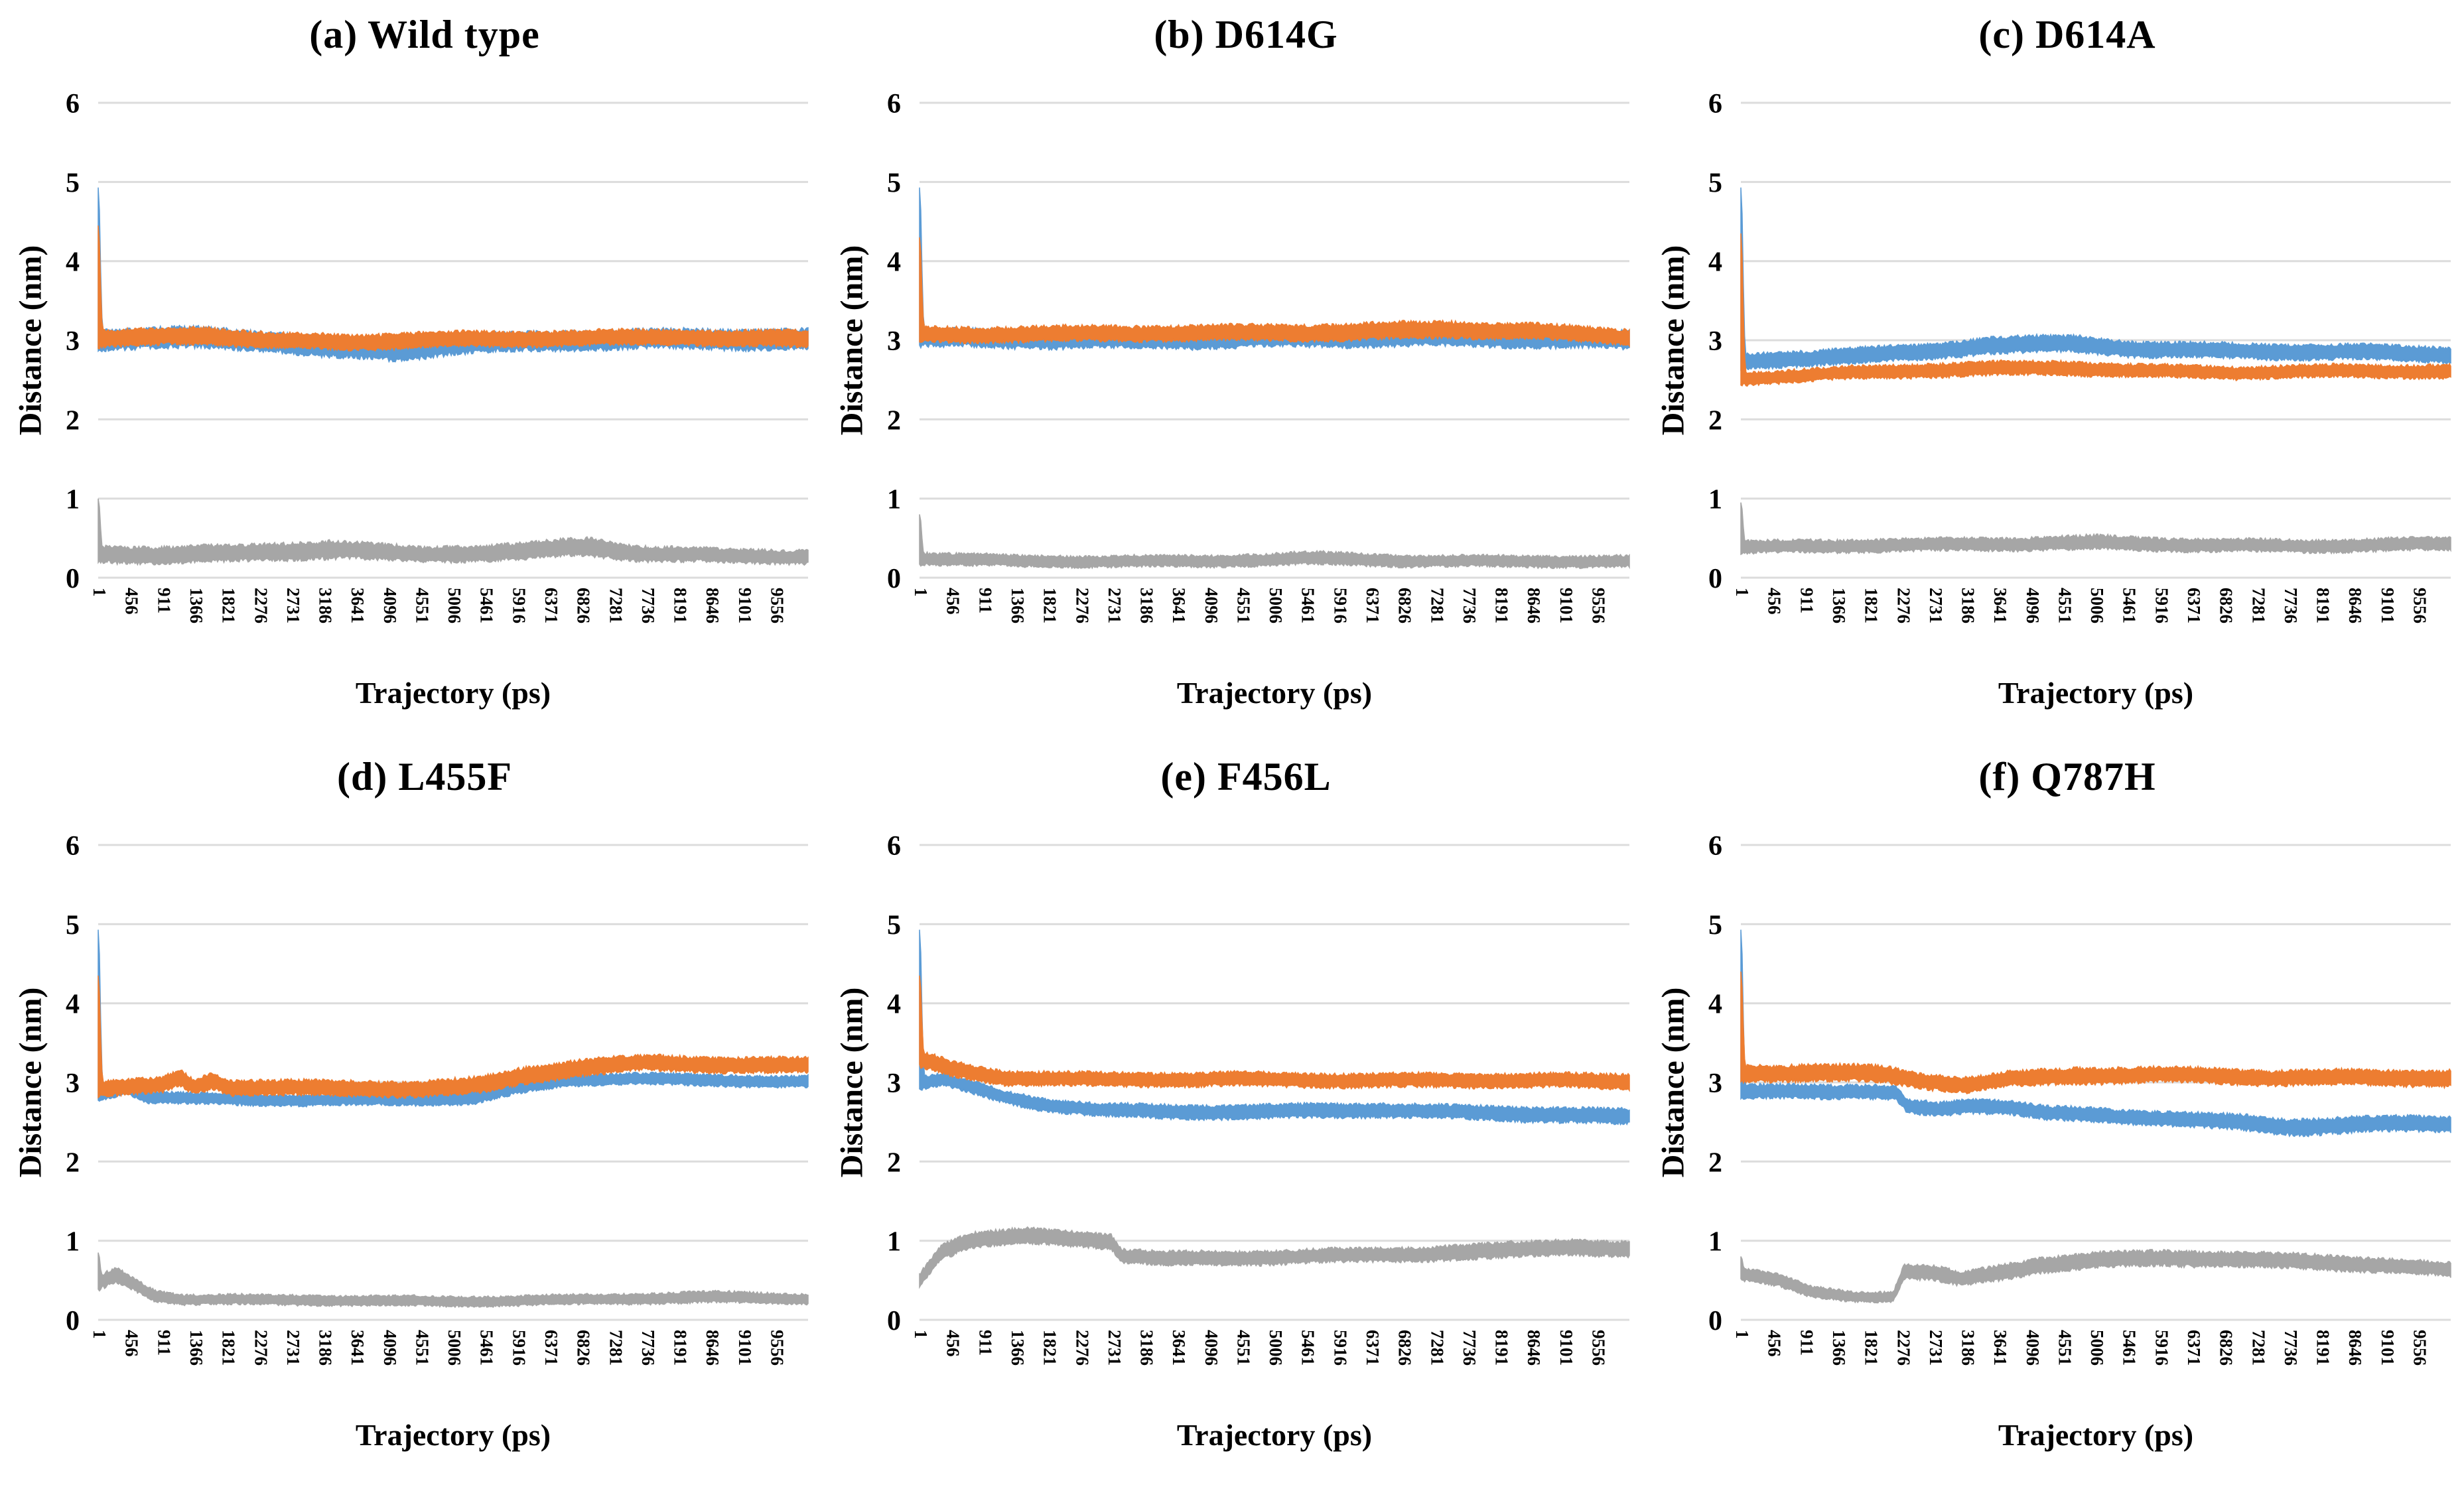  I want to click on panel-title: (b) D614G, so click(1246, 35).